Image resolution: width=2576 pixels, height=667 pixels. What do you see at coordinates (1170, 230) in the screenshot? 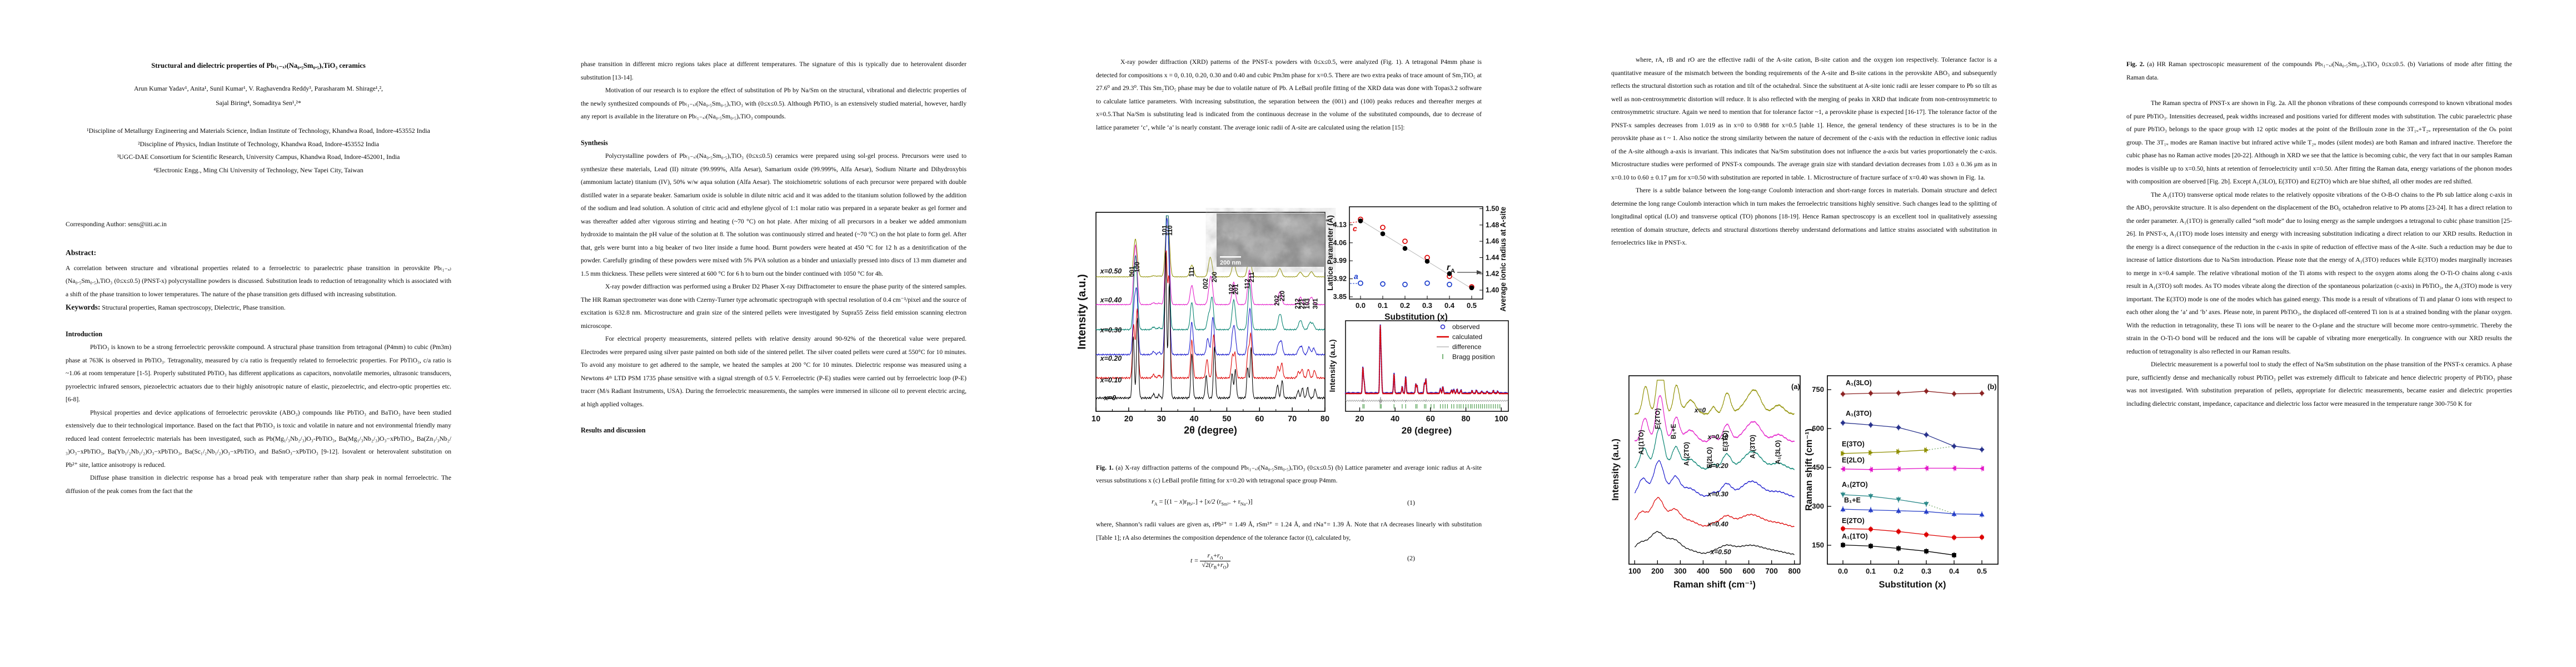
I see `svg-text: 110` at bounding box center [1170, 230].